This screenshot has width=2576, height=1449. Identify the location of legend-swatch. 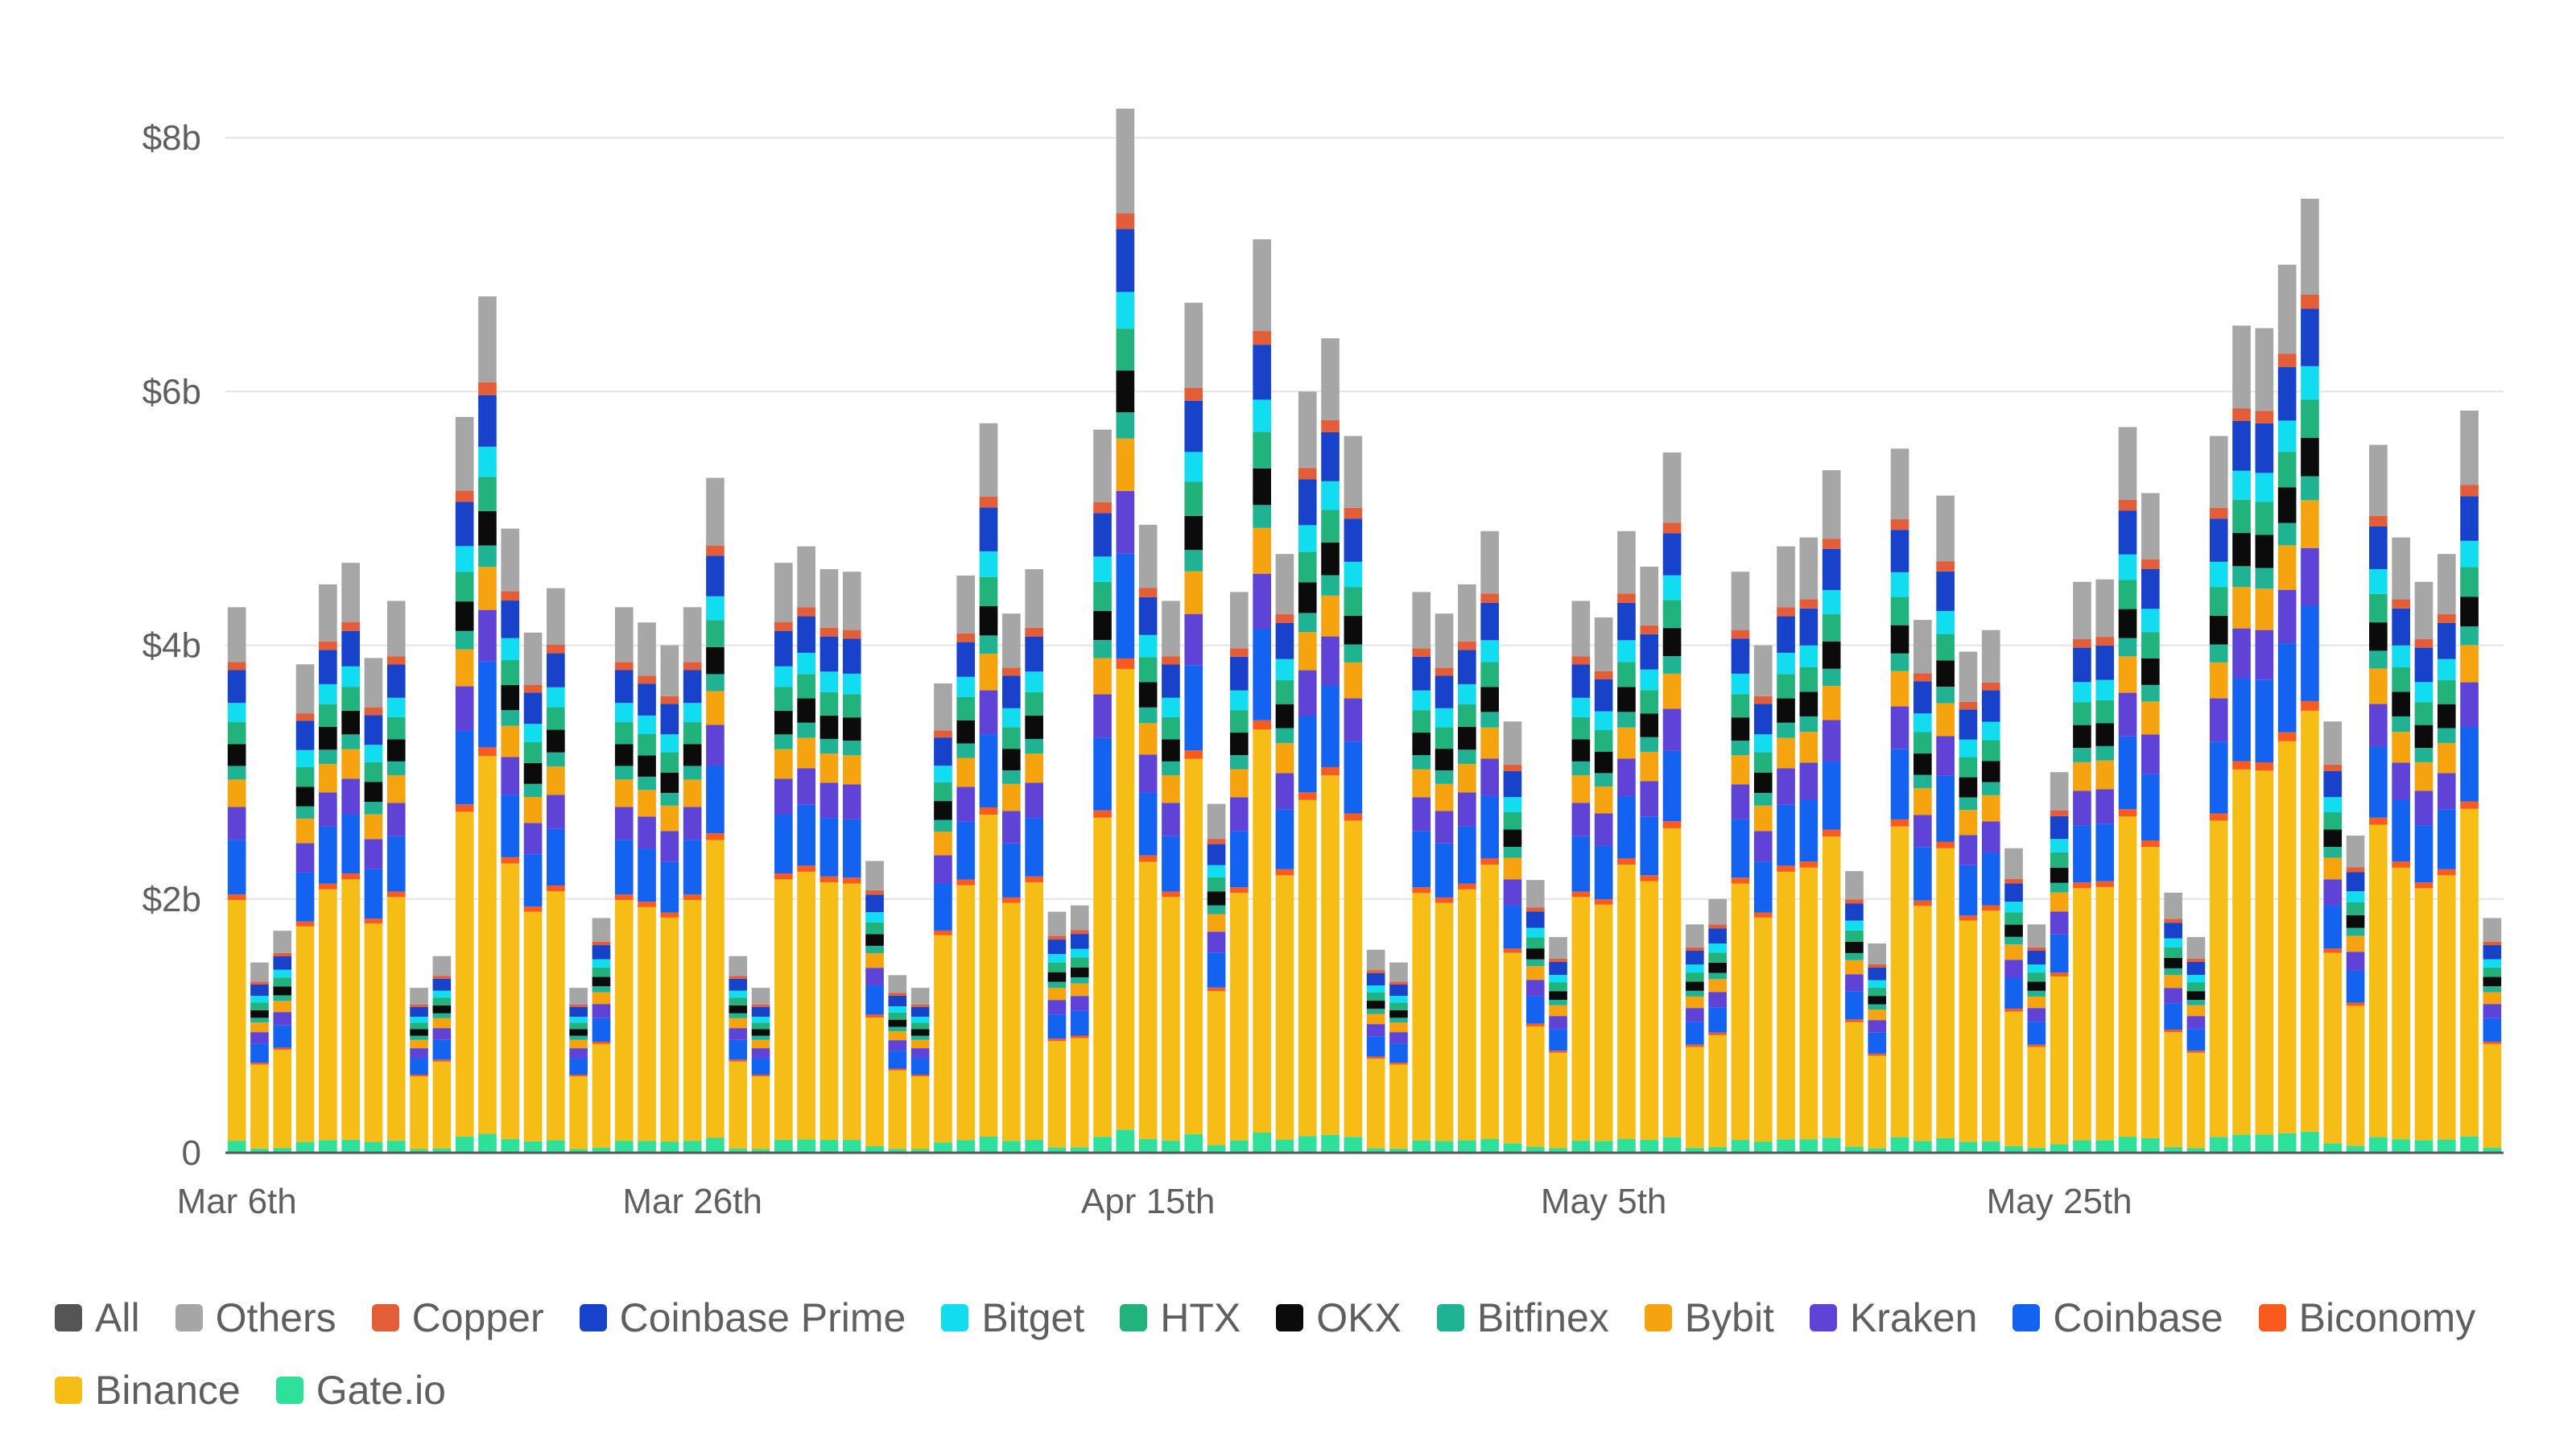
(68, 1317).